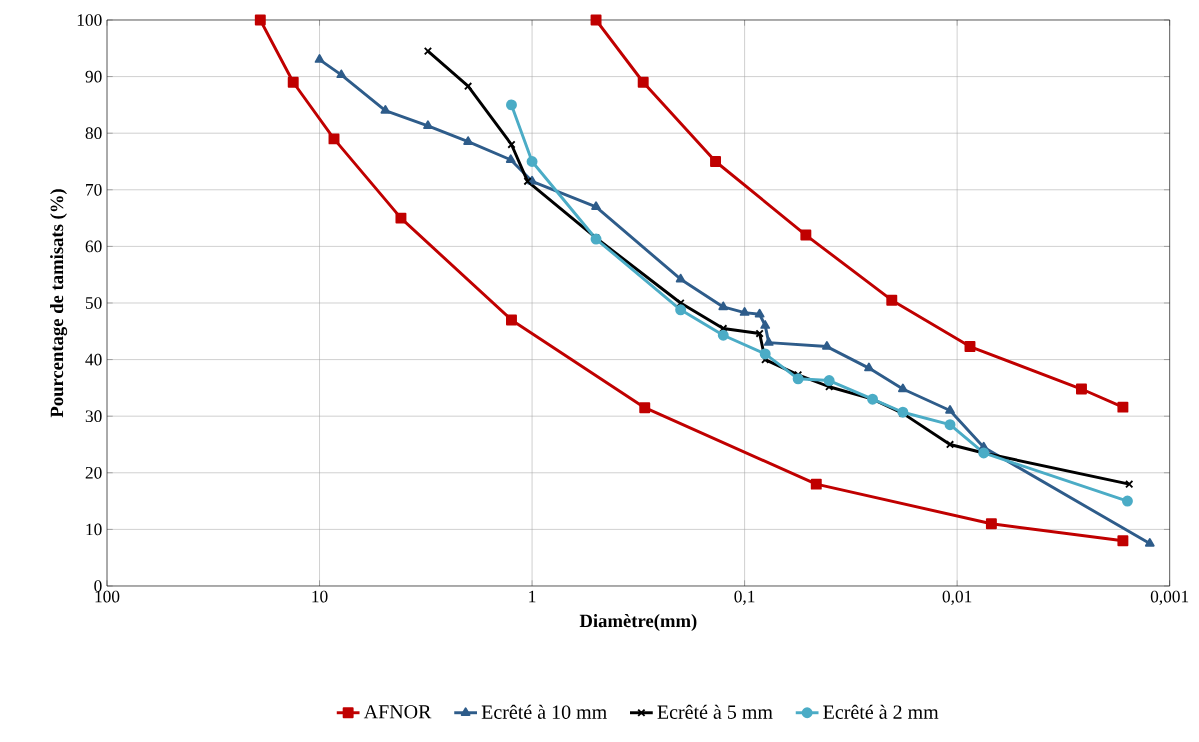 This screenshot has height=742, width=1199. What do you see at coordinates (59, 303) in the screenshot?
I see `y-axis-title: Pourcentage de tamisats (%)` at bounding box center [59, 303].